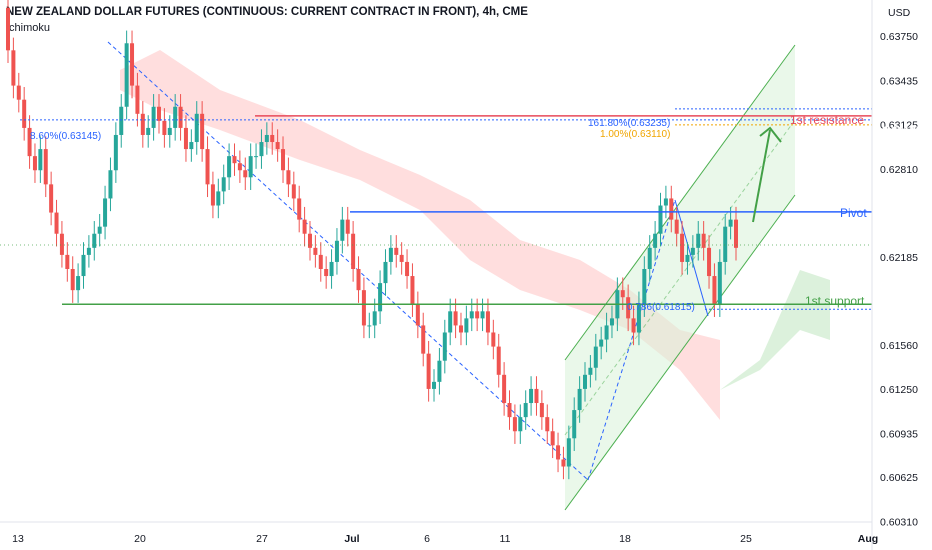 This screenshot has height=550, width=932. I want to click on fib-ext-label: 161.80%(0.63235), so click(629, 123).